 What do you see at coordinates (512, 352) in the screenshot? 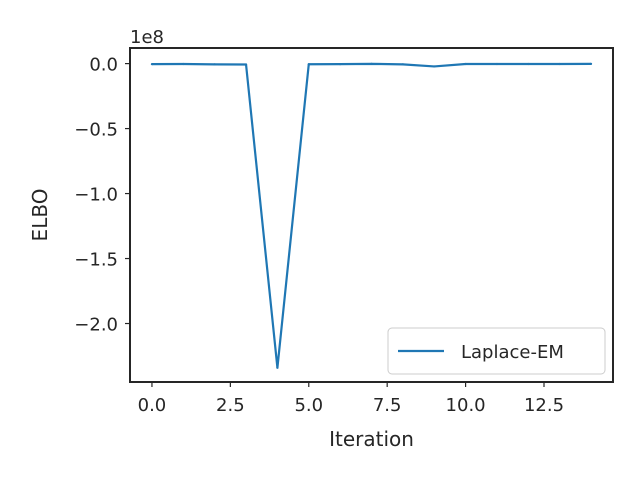
I see `legend-label: Laplace-EM` at bounding box center [512, 352].